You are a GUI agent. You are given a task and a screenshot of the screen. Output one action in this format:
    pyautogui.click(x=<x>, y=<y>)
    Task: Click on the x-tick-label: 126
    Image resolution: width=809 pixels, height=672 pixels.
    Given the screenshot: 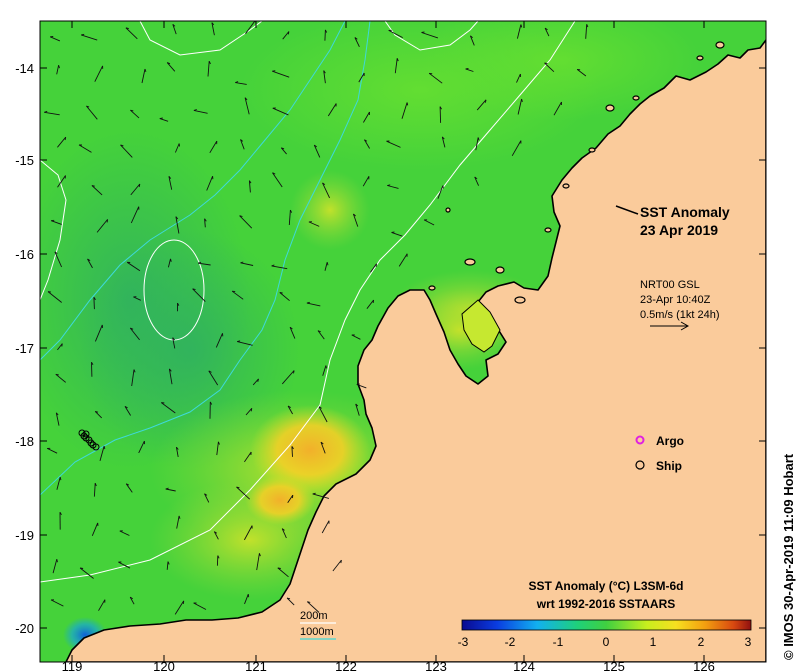 What is the action you would take?
    pyautogui.click(x=704, y=665)
    